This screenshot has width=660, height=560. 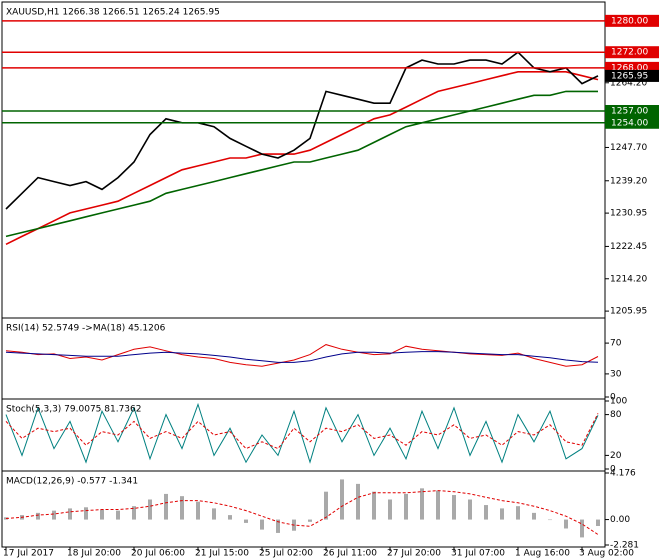 What do you see at coordinates (628, 181) in the screenshot?
I see `y-tick-label: 1239.20` at bounding box center [628, 181].